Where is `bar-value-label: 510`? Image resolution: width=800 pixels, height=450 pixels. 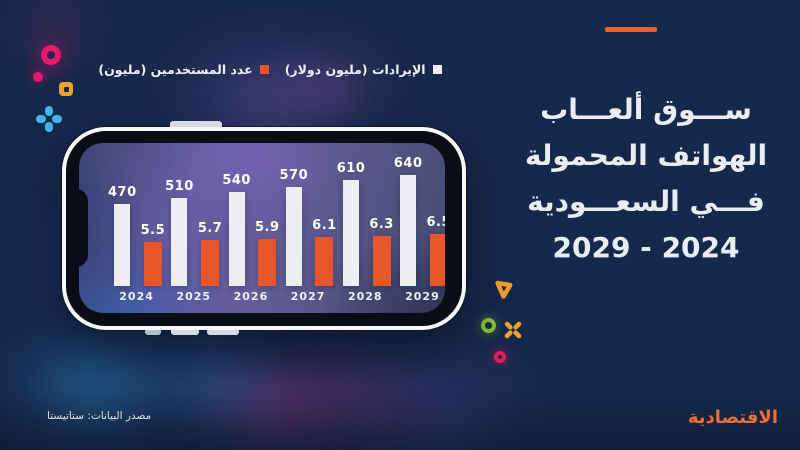
bar-value-label: 510 is located at coordinates (179, 186).